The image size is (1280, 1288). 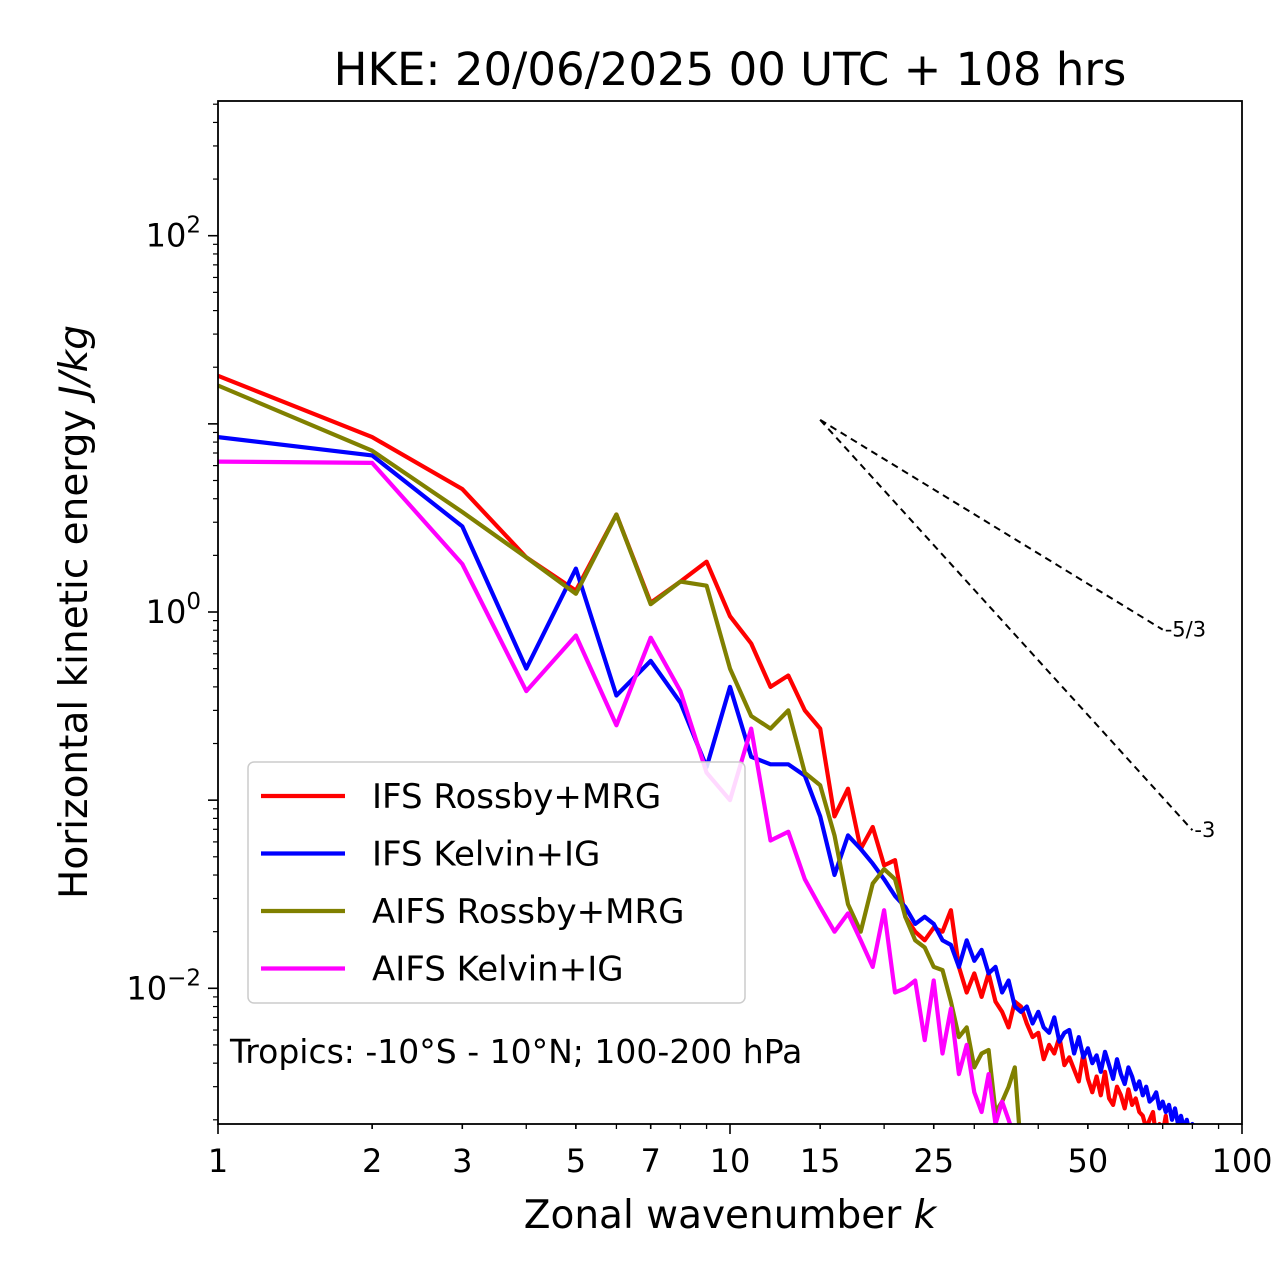 I want to click on x-tick-label-9: 100, so click(x=1241, y=1161).